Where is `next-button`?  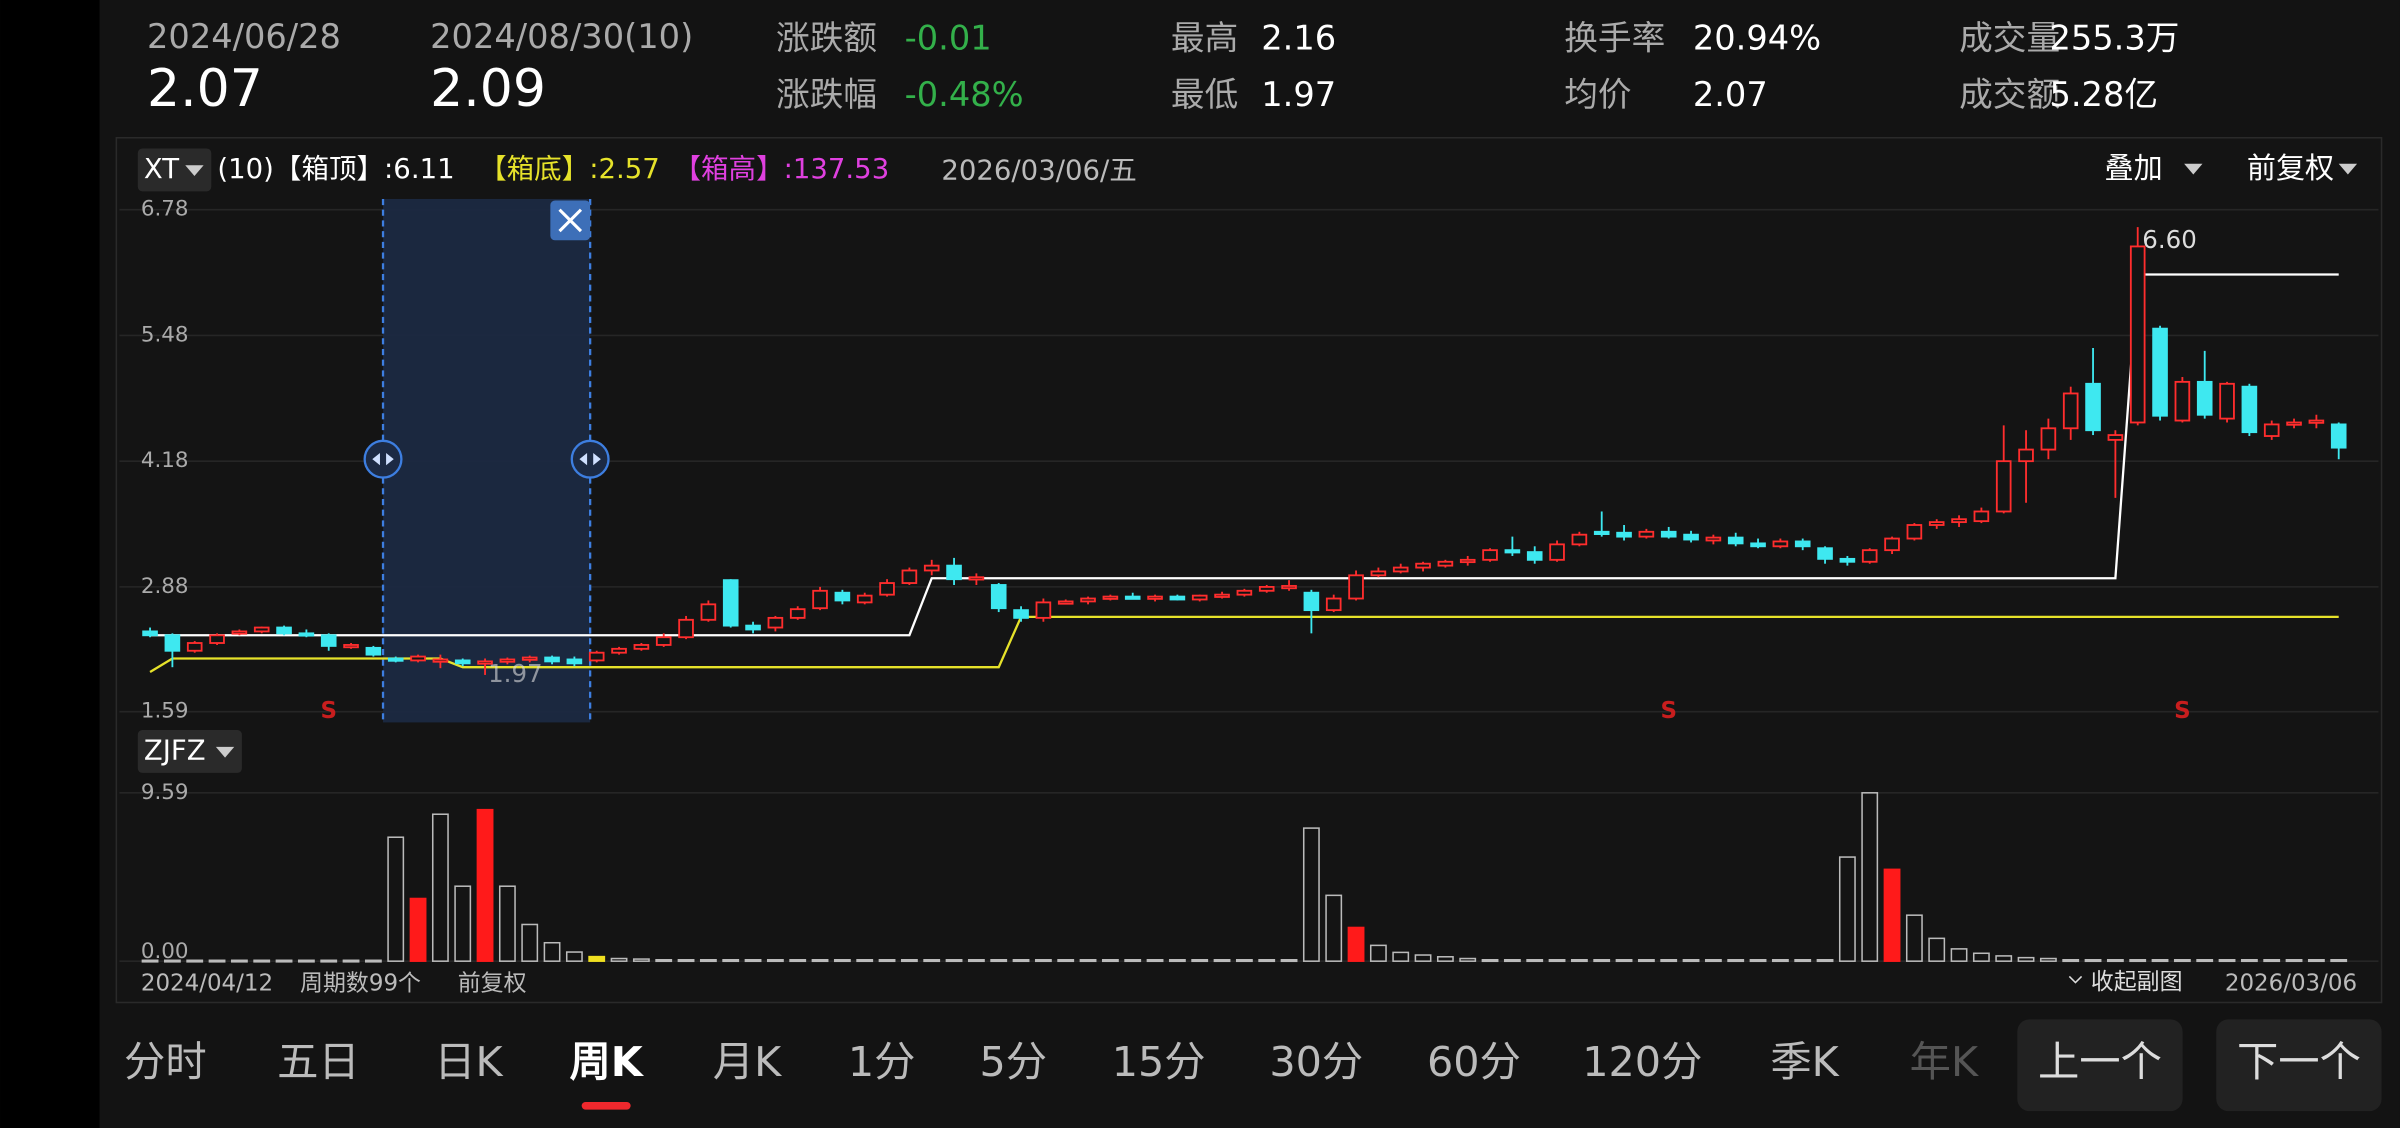 next-button is located at coordinates (2299, 1065).